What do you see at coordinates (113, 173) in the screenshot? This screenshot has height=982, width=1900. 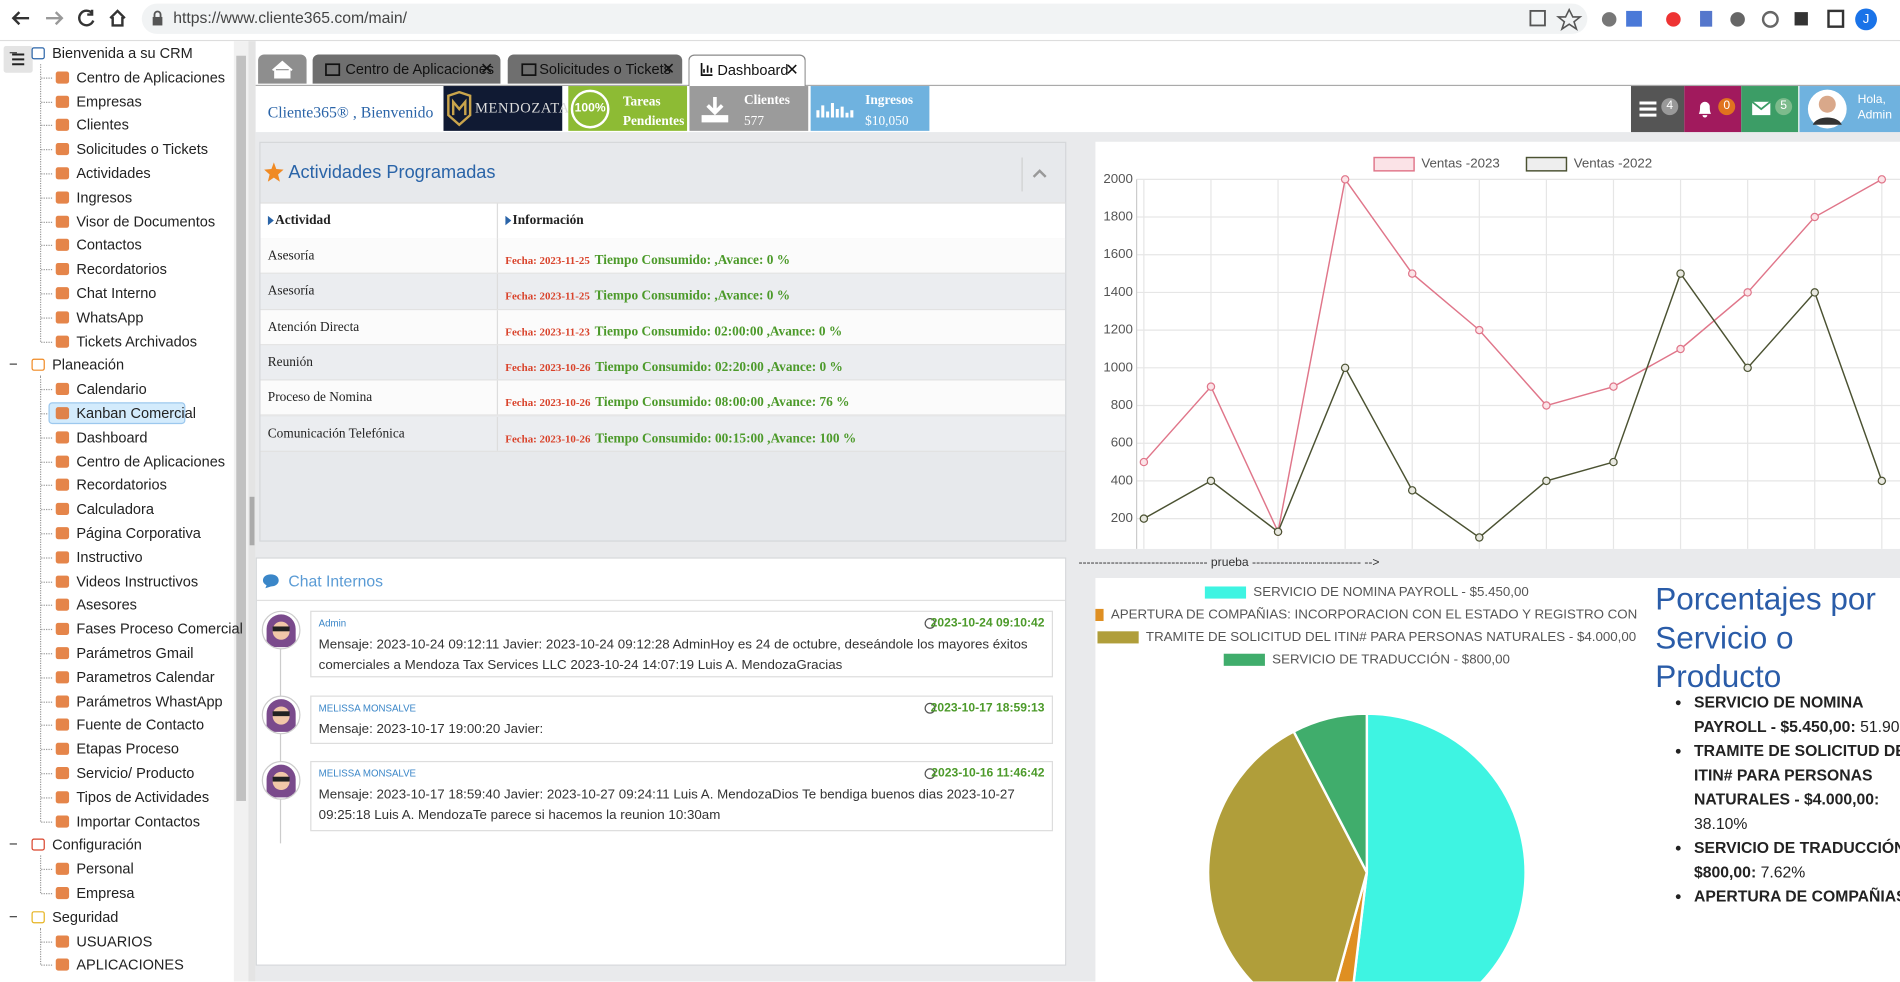 I see `menu-item: Actividades` at bounding box center [113, 173].